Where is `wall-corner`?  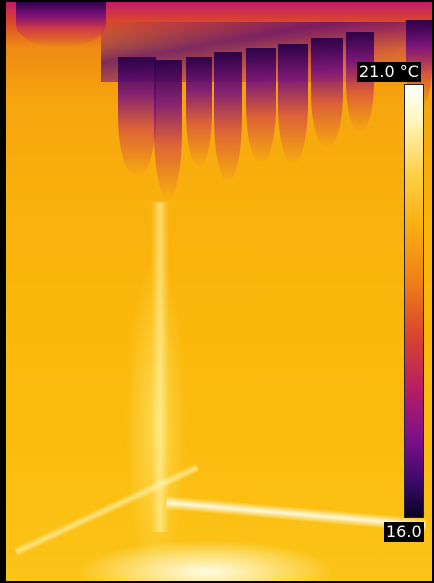 wall-corner is located at coordinates (160, 367).